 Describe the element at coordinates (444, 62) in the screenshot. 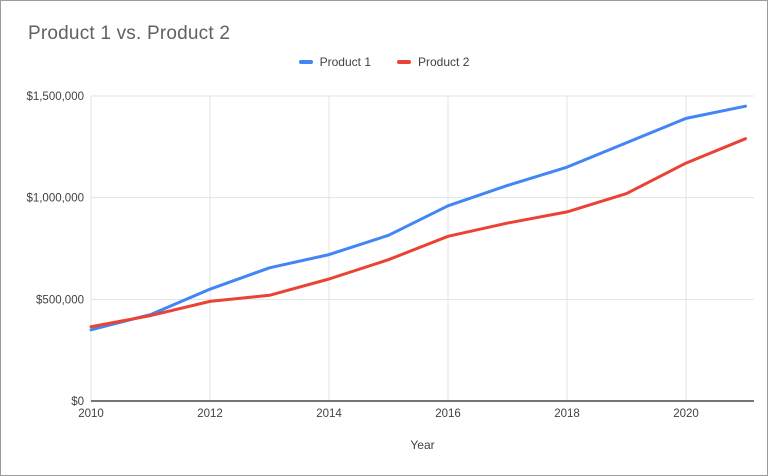

I see `legend-label: Product 2` at that location.